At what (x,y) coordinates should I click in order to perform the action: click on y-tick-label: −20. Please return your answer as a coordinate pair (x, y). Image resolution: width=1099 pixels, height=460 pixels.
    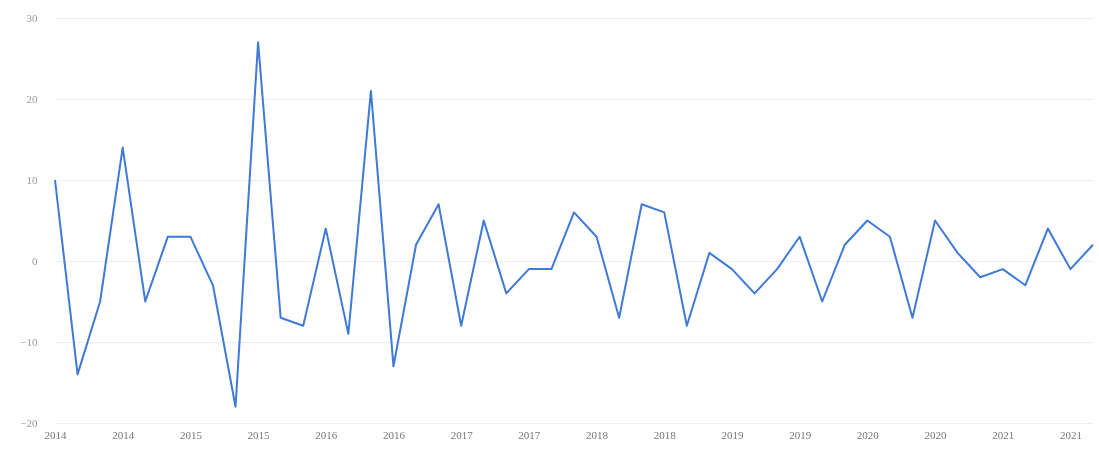
    Looking at the image, I should click on (29, 422).